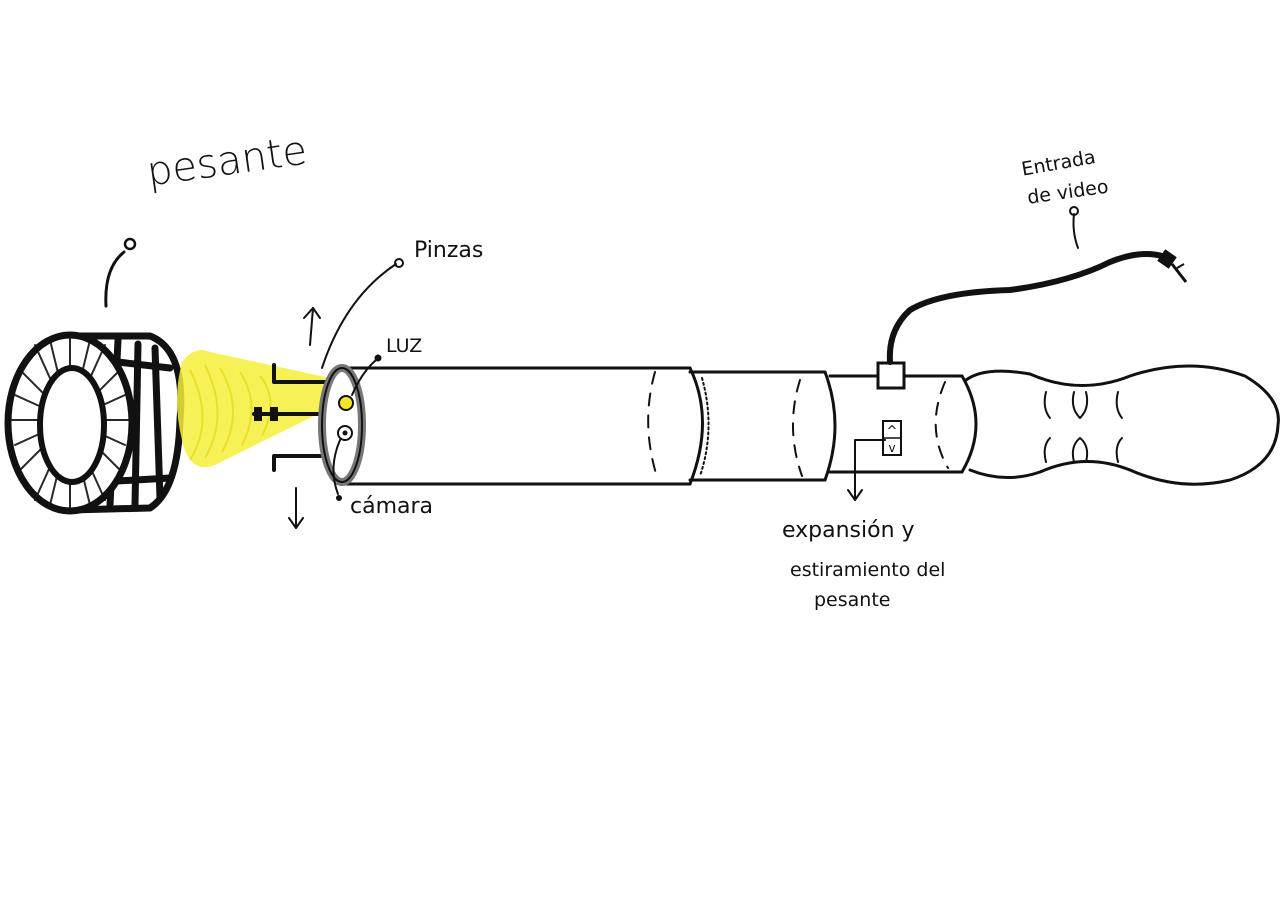 Image resolution: width=1280 pixels, height=904 pixels. What do you see at coordinates (866, 470) in the screenshot?
I see `expansion-pointer` at bounding box center [866, 470].